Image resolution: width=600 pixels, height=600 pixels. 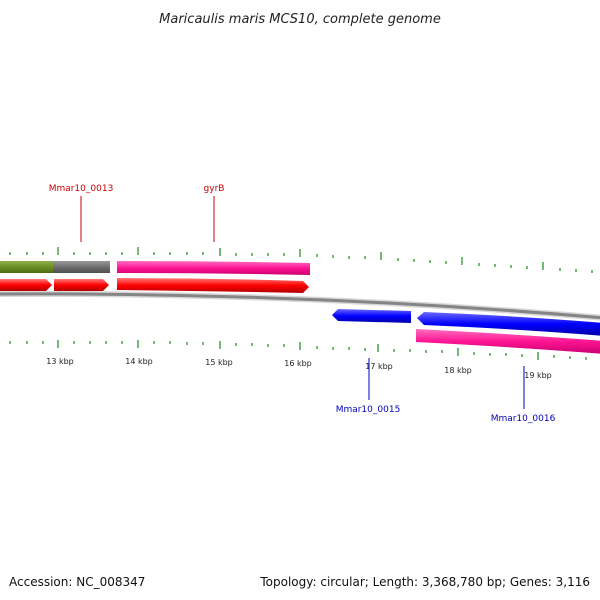 What do you see at coordinates (81, 189) in the screenshot?
I see `gene-label-mmar10-0013: Mmar10_0013` at bounding box center [81, 189].